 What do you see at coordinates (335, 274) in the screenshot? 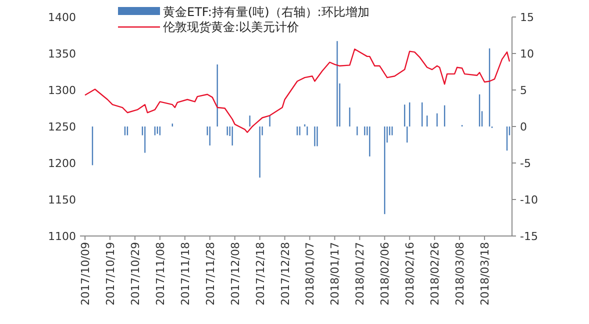
I see `x-tick-label: 2018/01/17` at bounding box center [335, 274].